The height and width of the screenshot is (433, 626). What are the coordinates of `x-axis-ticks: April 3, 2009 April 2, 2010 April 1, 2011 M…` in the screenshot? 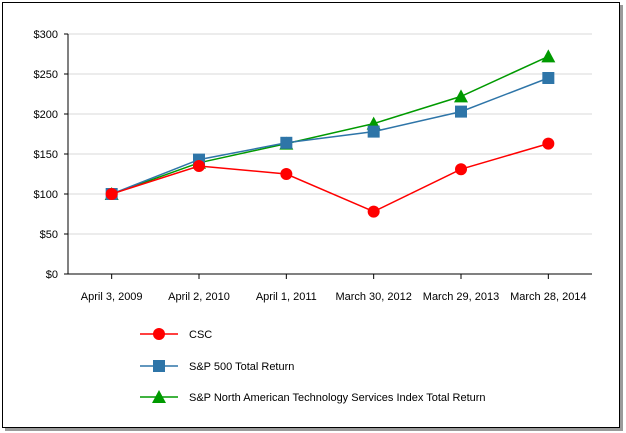 It's located at (334, 288).